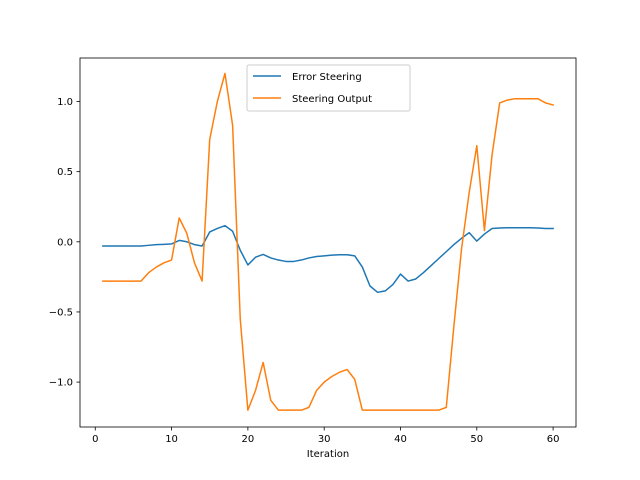 The height and width of the screenshot is (480, 640). What do you see at coordinates (327, 77) in the screenshot?
I see `legend-label-0: Error Steering` at bounding box center [327, 77].